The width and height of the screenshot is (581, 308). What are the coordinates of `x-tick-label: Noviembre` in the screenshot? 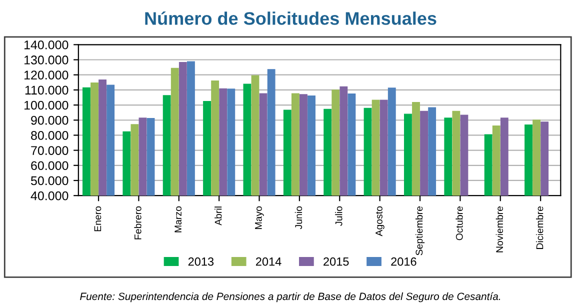 It's located at (499, 229).